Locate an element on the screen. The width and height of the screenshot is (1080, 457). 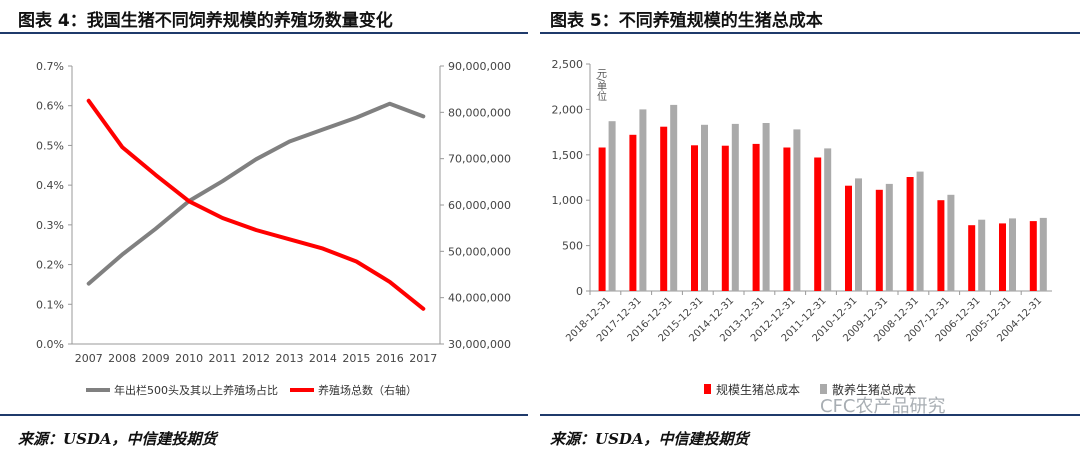
right-source: 来源：USDA，中信建投期货 is located at coordinates (649, 439).